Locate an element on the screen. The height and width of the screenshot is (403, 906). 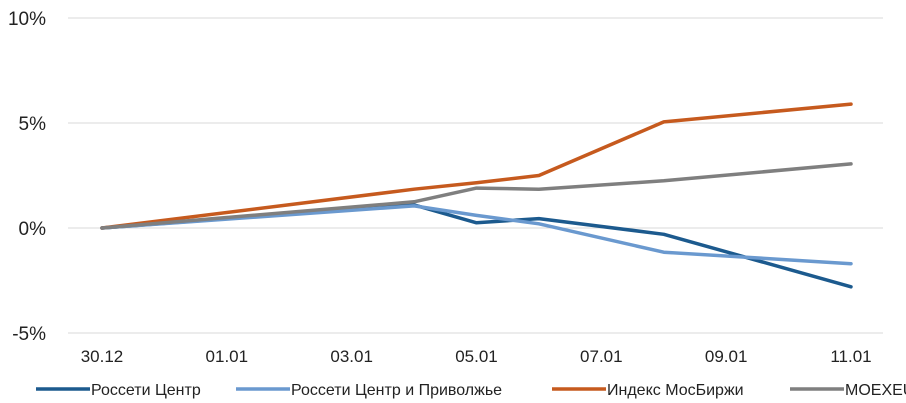
legend-item: MOEXEU is located at coordinates (848, 390).